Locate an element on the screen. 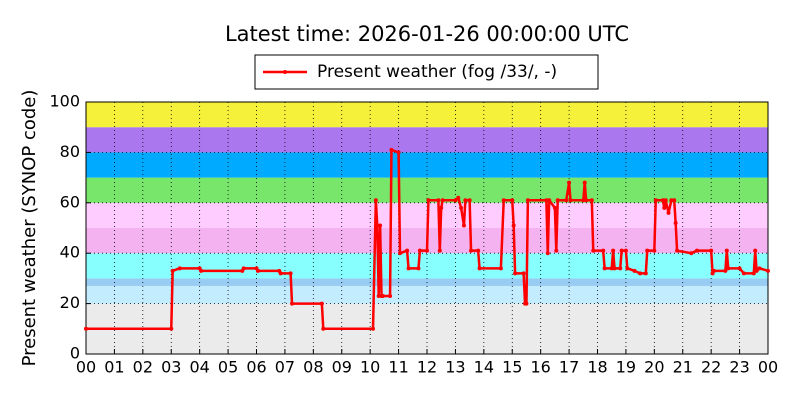 The height and width of the screenshot is (404, 800). x-tick-label: 16 is located at coordinates (540, 367).